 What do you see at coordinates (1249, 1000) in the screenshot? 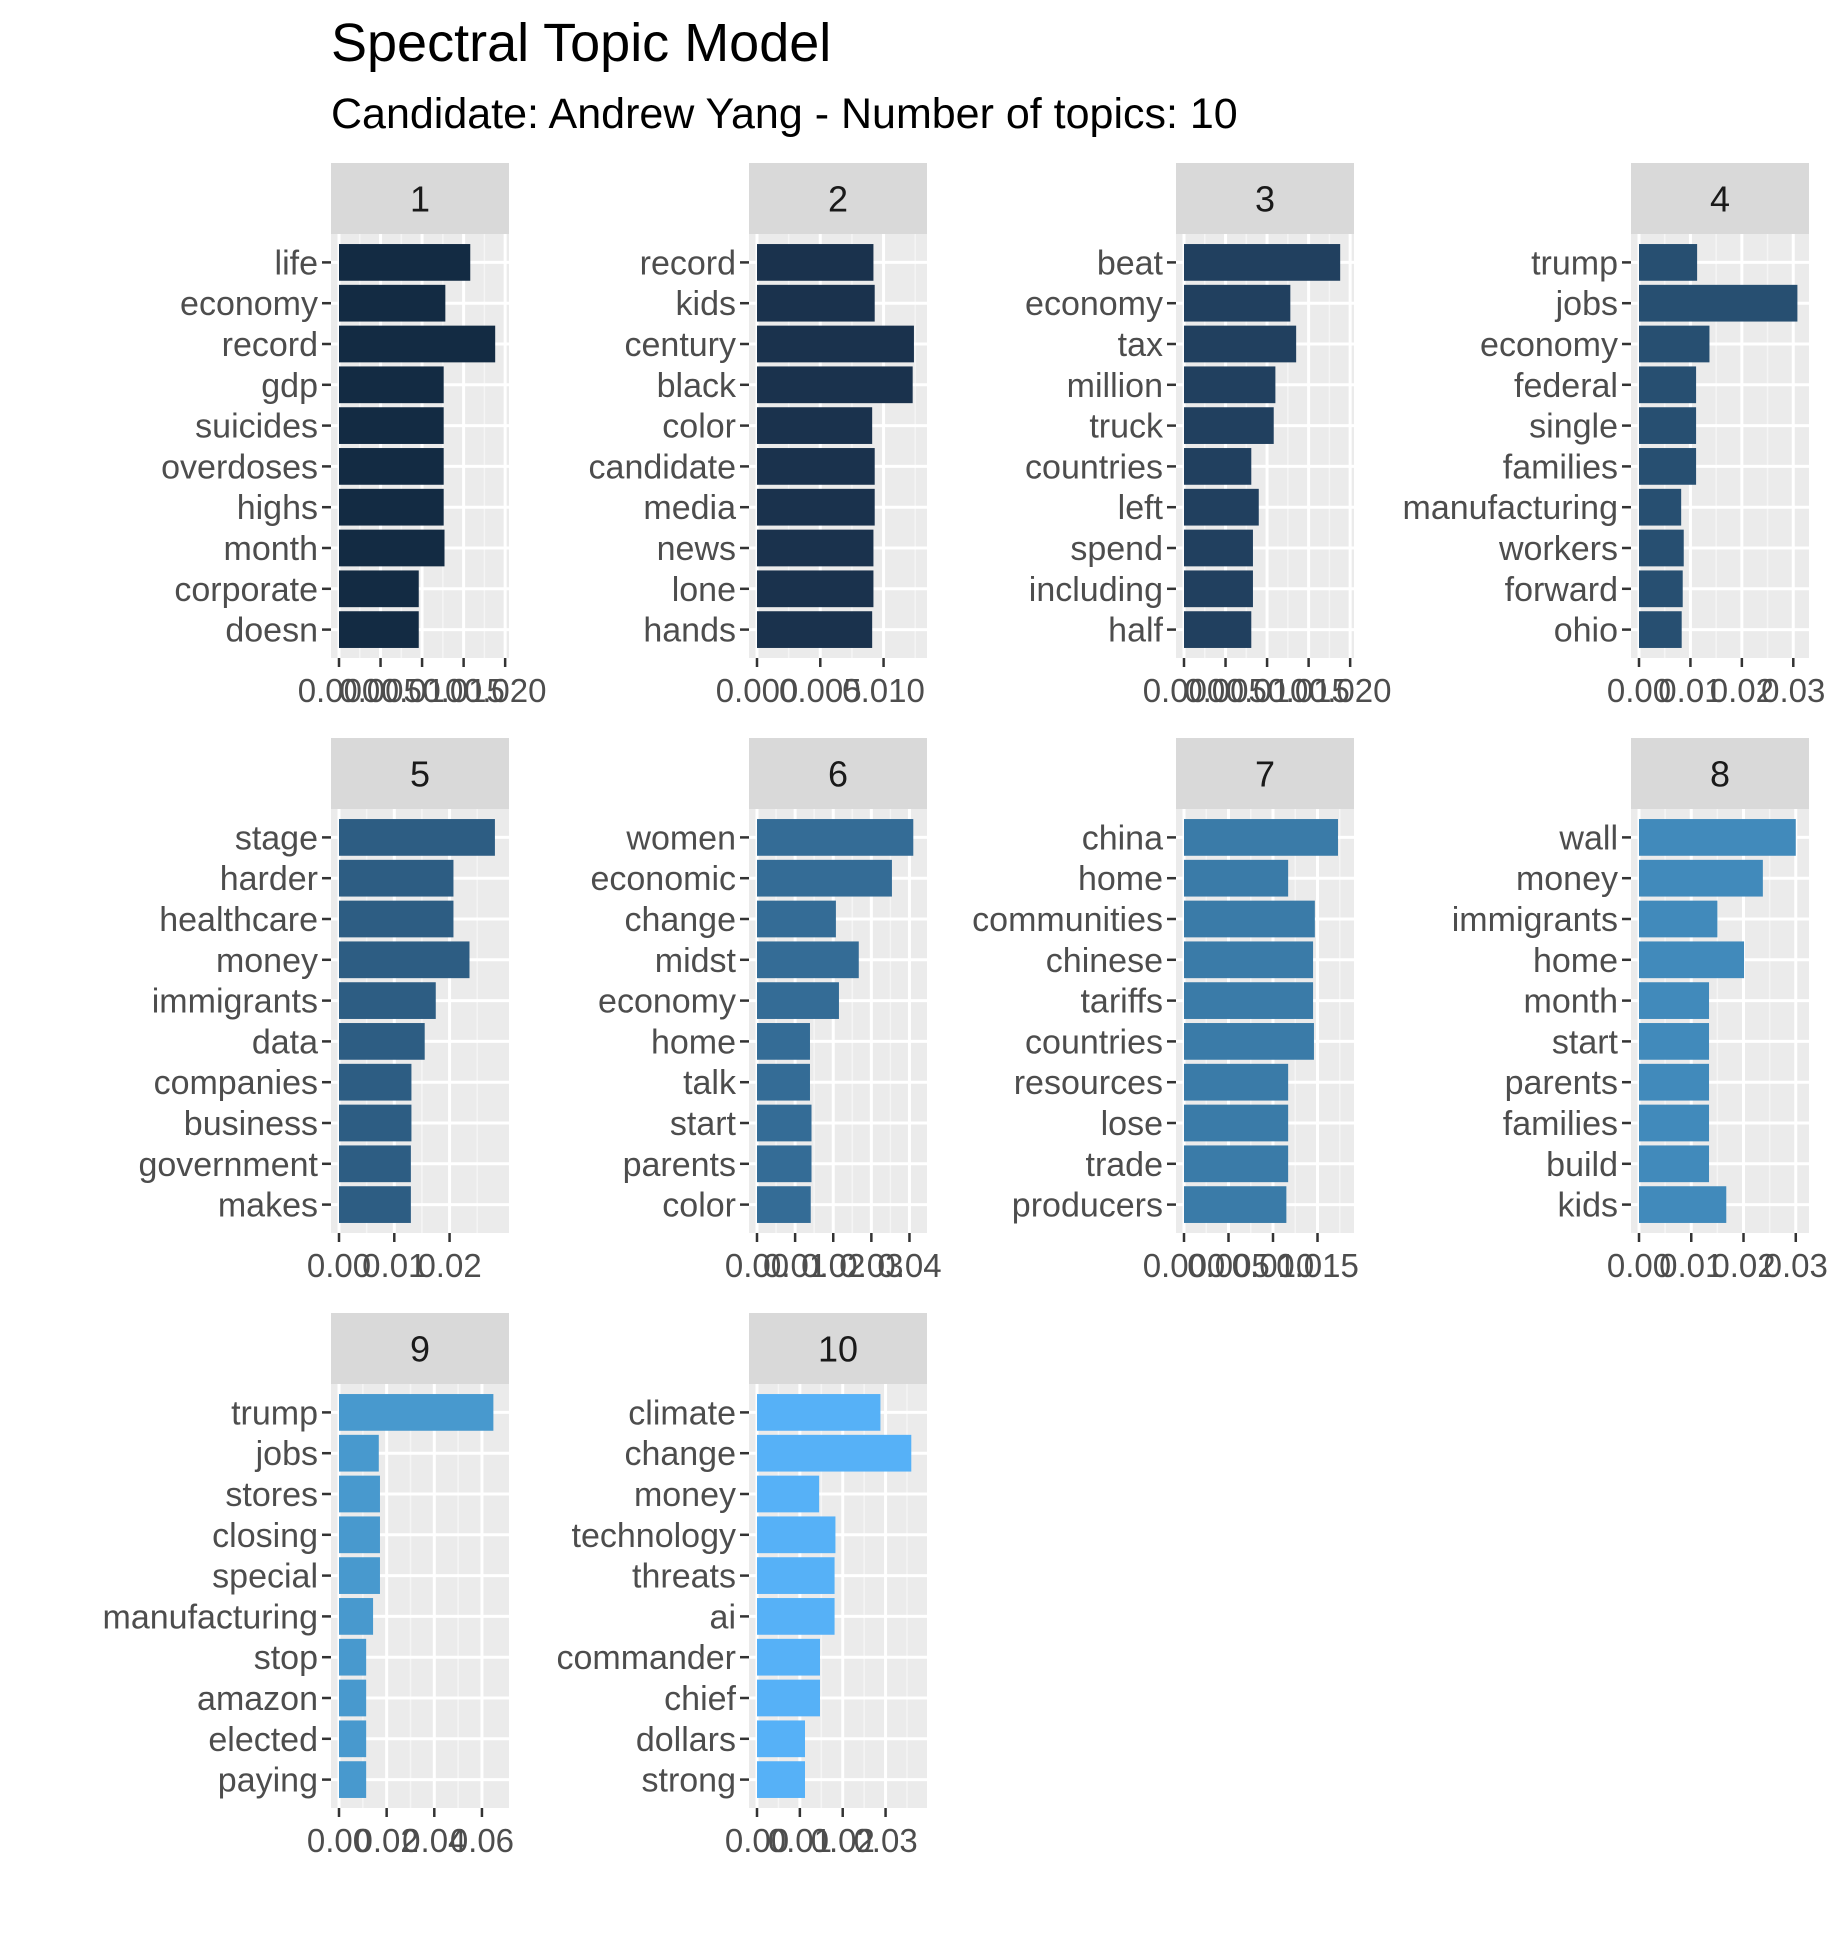
I see `bar-tariffs` at bounding box center [1249, 1000].